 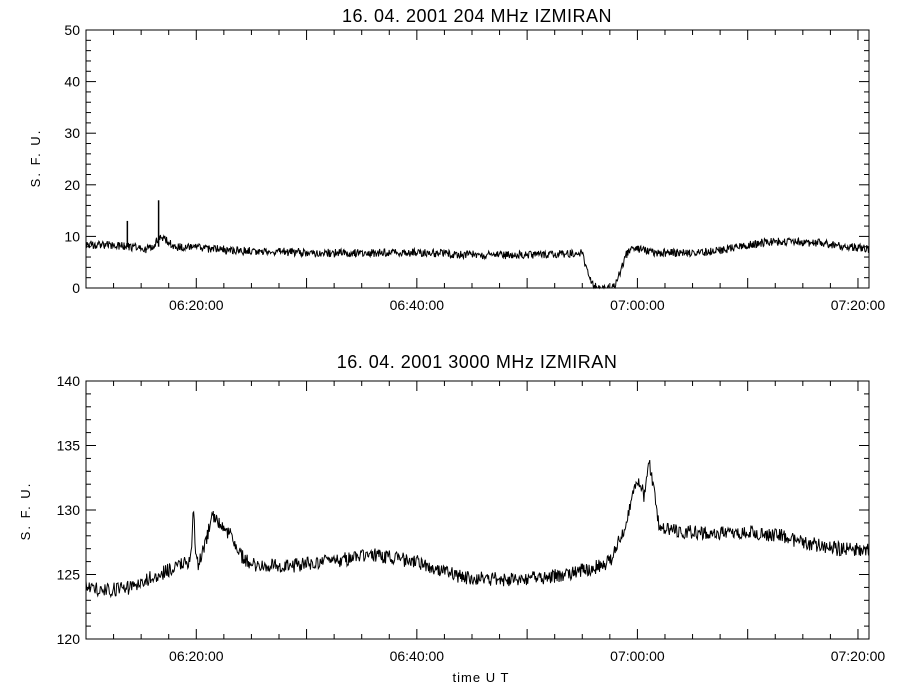 What do you see at coordinates (35, 158) in the screenshot?
I see `chart-1-y-axis-label: S. F. U.` at bounding box center [35, 158].